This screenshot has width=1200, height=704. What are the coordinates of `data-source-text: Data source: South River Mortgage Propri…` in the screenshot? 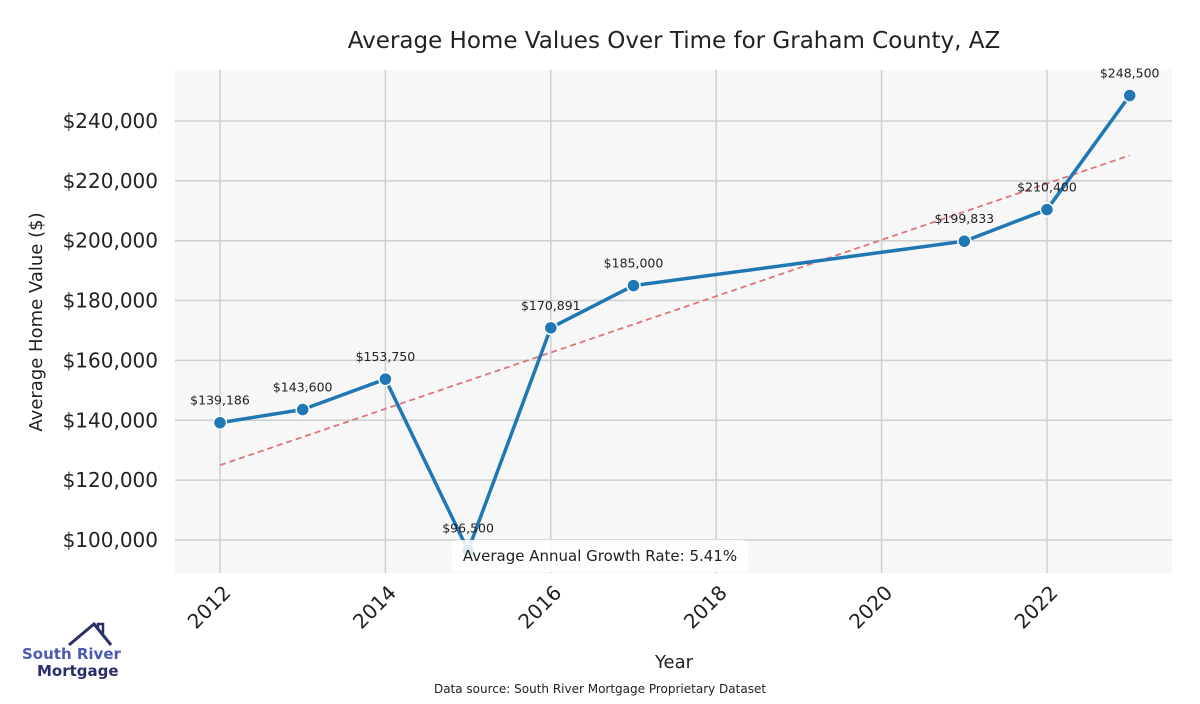 It's located at (600, 689).